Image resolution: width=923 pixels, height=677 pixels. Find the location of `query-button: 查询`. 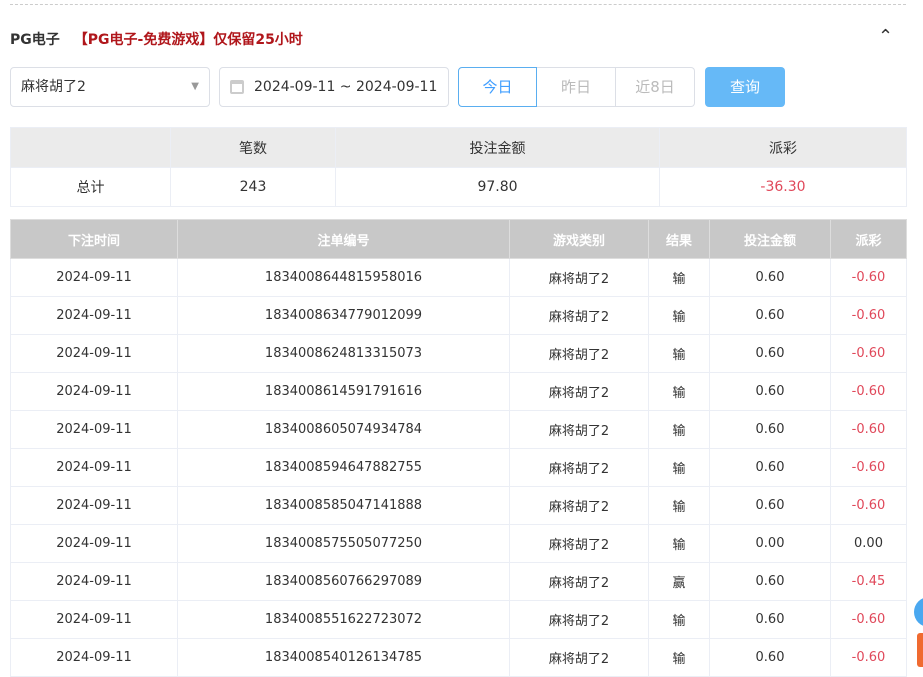

query-button: 查询 is located at coordinates (745, 87).